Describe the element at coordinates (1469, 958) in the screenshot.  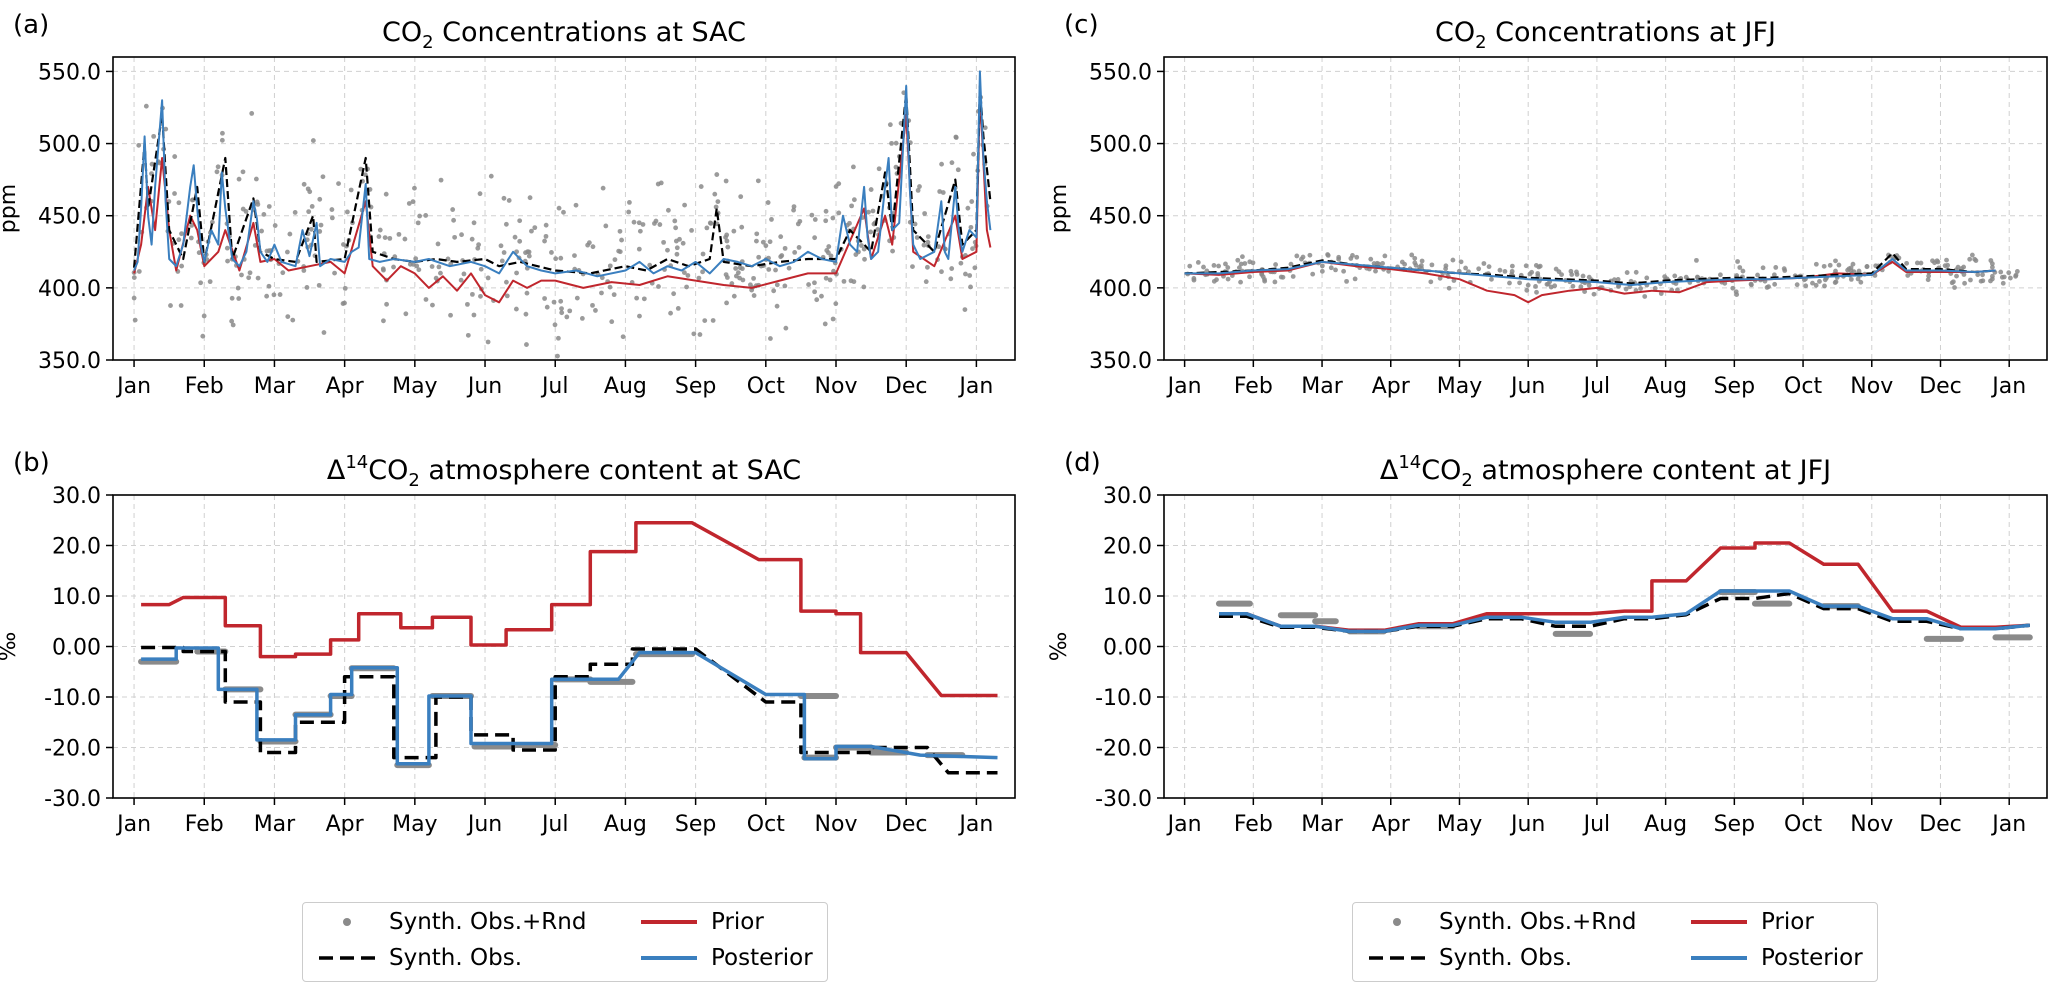
I see `legend-item-synth-obs: Synth. Obs.` at that location.